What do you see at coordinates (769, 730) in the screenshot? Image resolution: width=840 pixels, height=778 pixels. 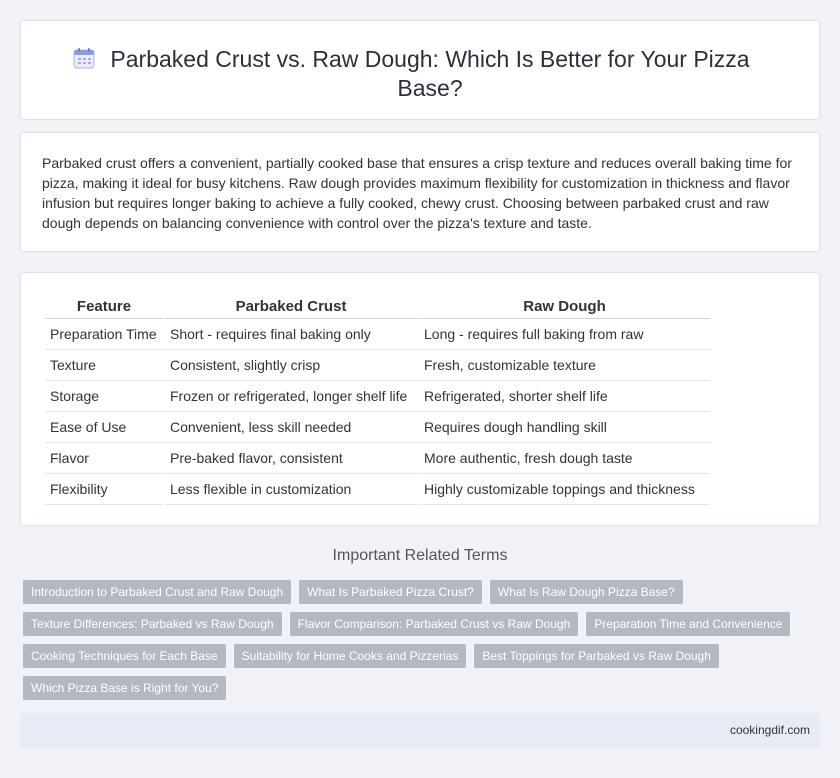 I see `site-name: cookingdif.com` at bounding box center [769, 730].